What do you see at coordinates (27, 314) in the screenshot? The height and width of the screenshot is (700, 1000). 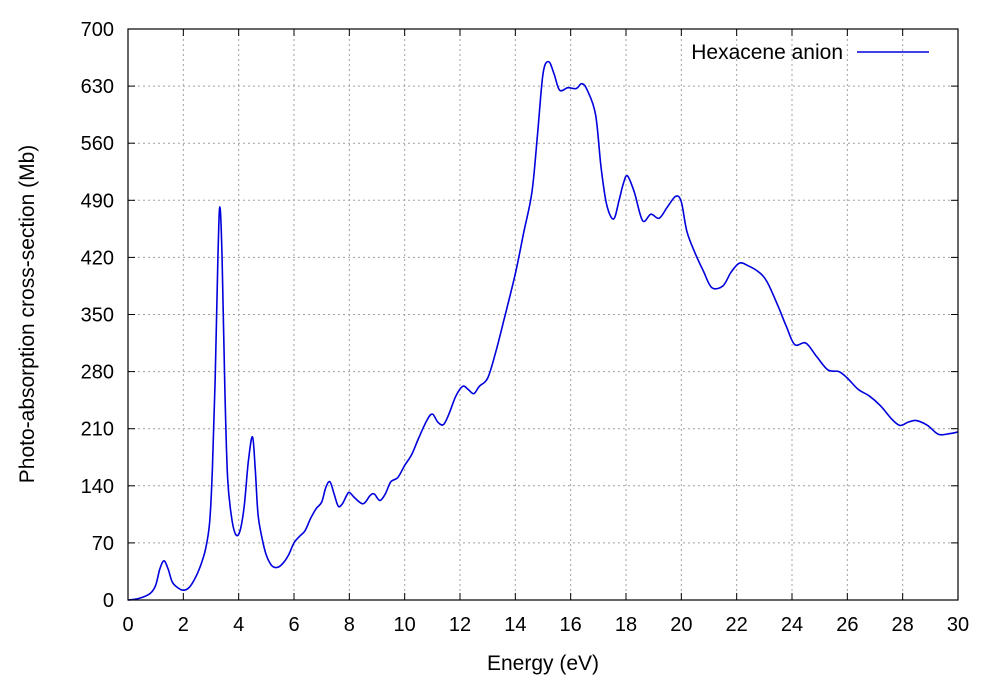 I see `y-axis-title: Photo-absorption cross-section (Mb)` at bounding box center [27, 314].